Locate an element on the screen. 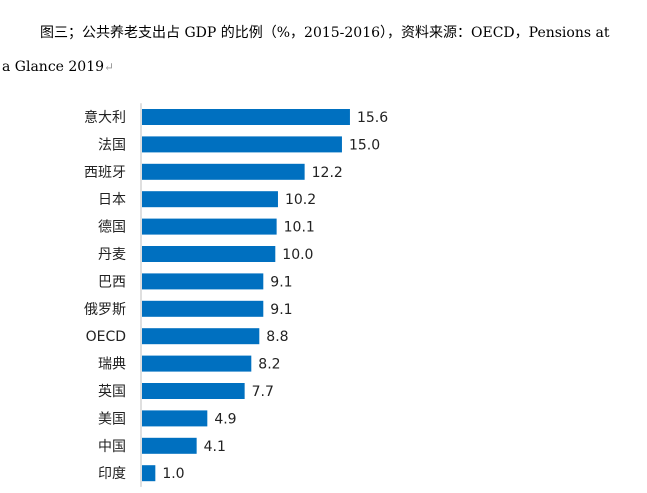 This screenshot has height=493, width=647. category-label: 巴西 is located at coordinates (112, 282).